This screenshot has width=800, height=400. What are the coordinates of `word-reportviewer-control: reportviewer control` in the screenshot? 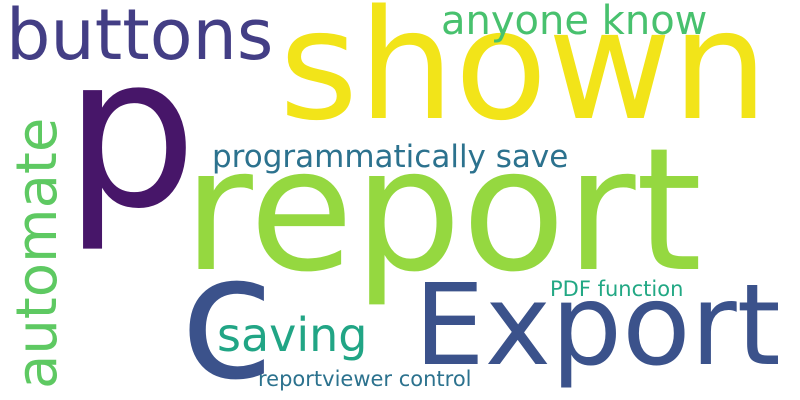 It's located at (365, 379).